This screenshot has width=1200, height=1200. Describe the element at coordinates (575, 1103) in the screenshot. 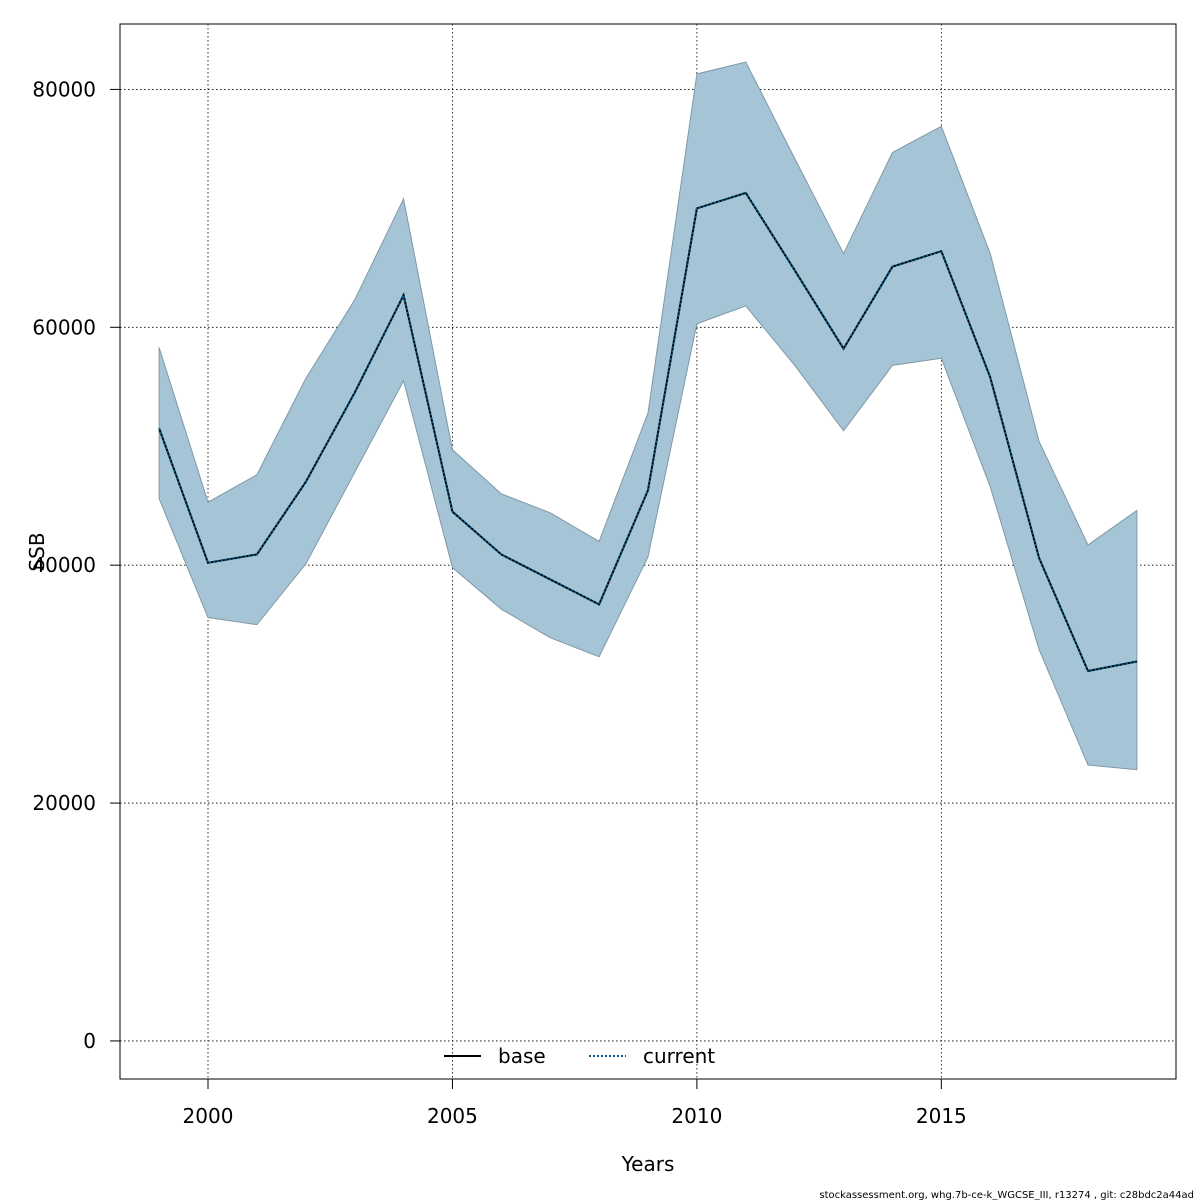

I see `x-axis: 2000 2005 2010 2015` at that location.